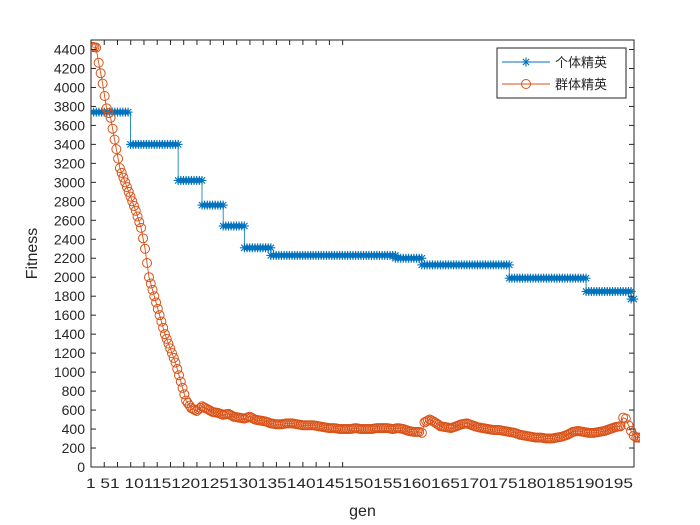 This screenshot has width=700, height=525. Describe the element at coordinates (581, 63) in the screenshot. I see `legend-label: 个体精英` at that location.